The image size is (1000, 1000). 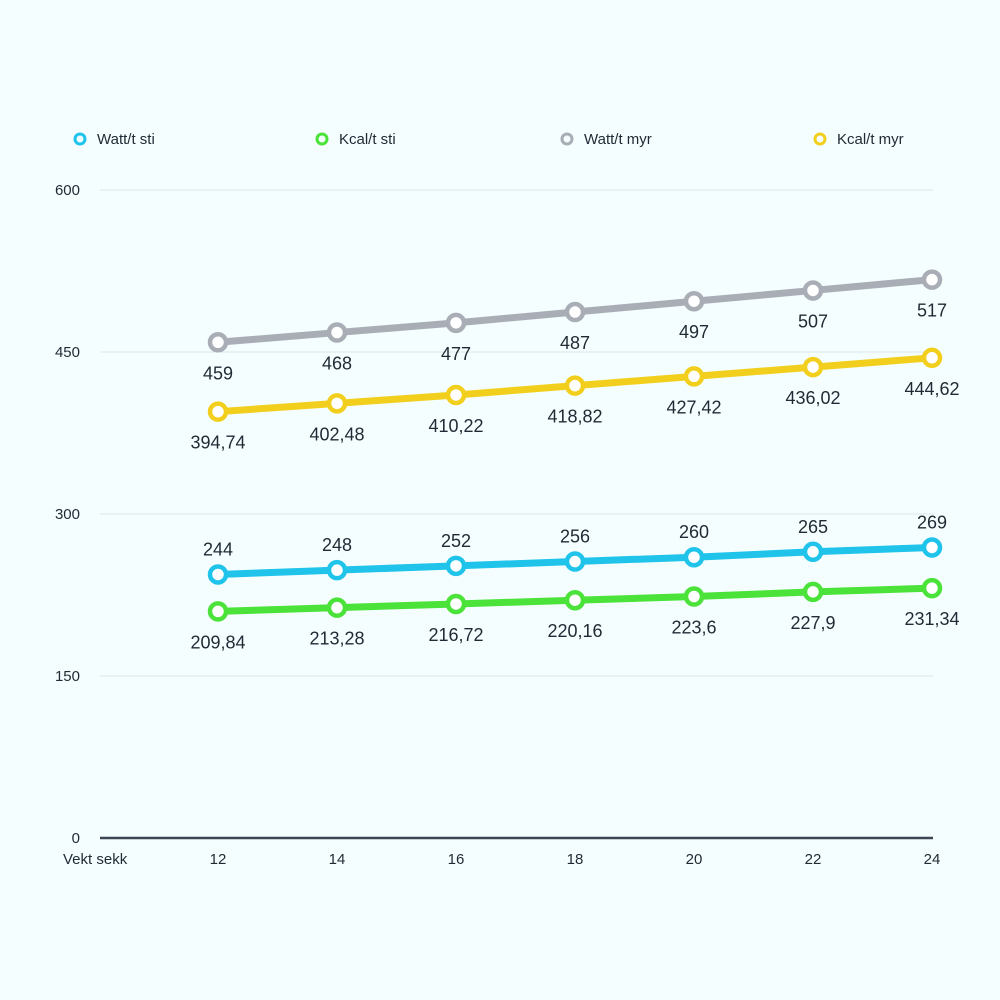 I want to click on series: 244 248 252 256 260 265 269, so click(x=575, y=548).